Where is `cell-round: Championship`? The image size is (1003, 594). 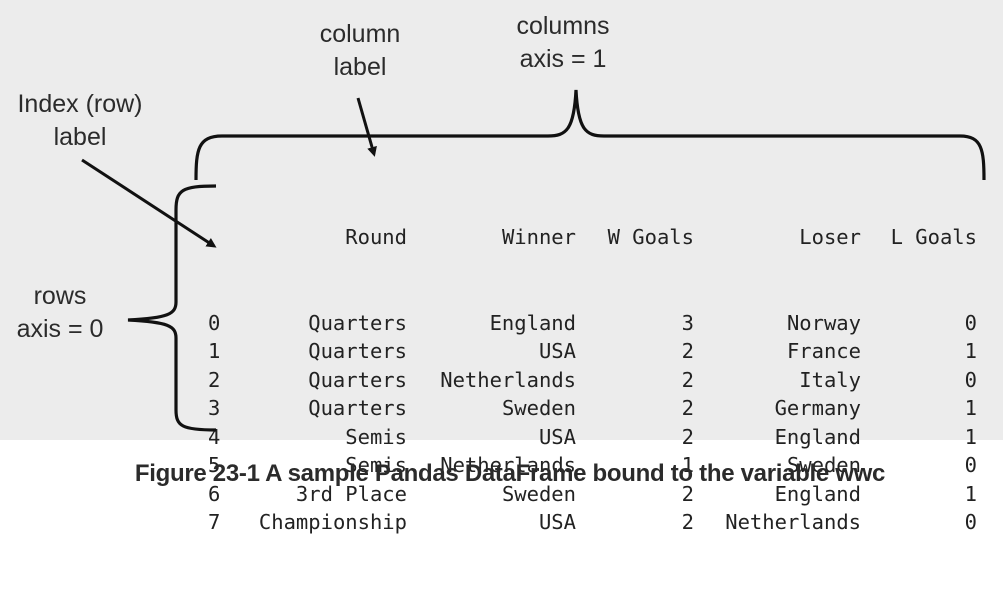 cell-round: Championship is located at coordinates (332, 522).